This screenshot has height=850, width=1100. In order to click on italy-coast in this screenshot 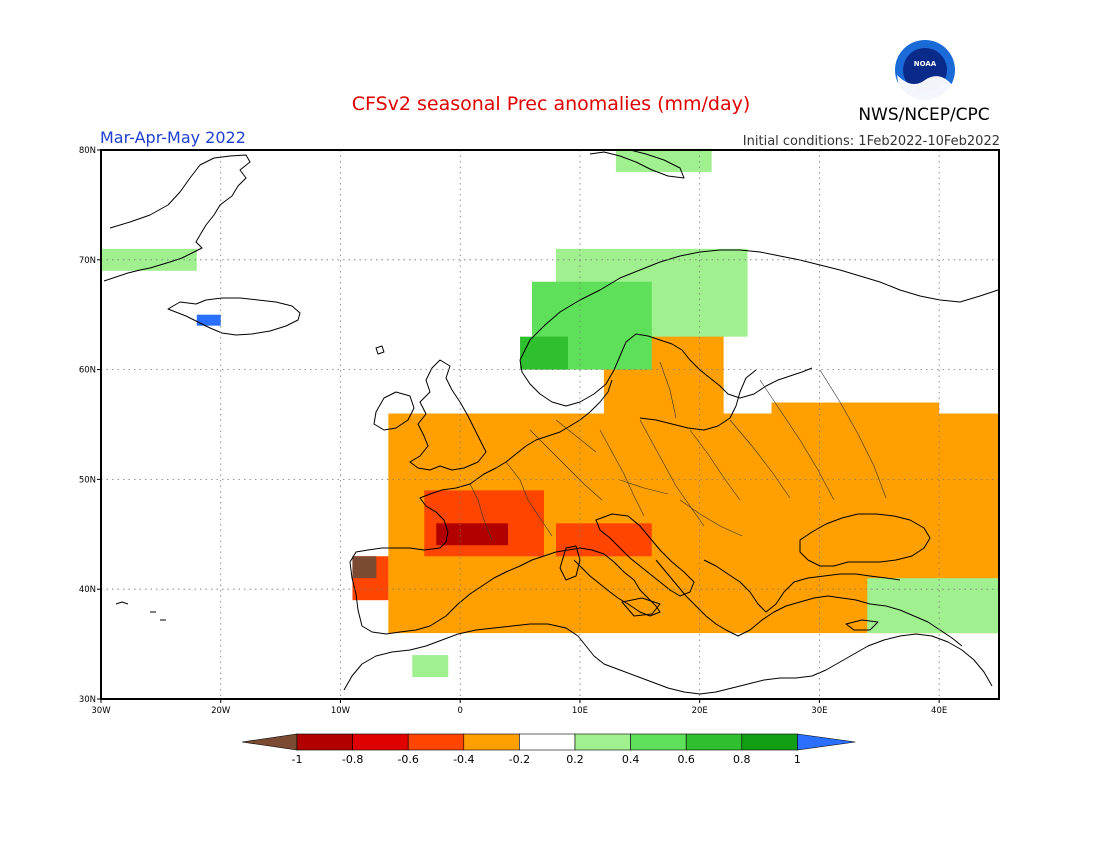, I will do `click(645, 555)`.